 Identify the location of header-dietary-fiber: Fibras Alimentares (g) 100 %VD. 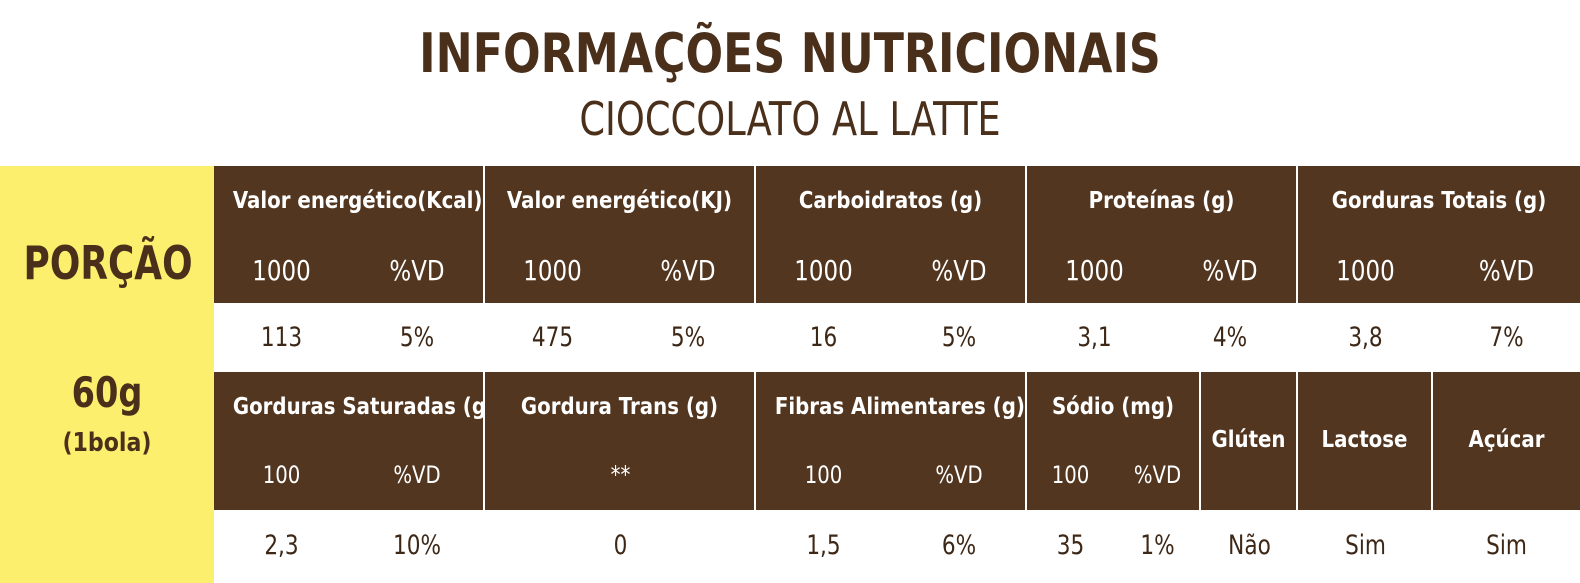
(891, 441).